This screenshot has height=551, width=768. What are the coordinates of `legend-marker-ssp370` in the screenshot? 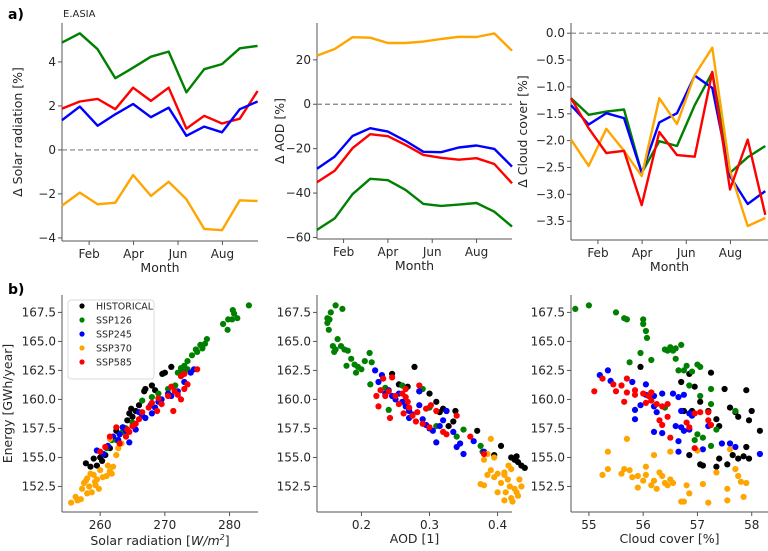 It's located at (82, 348).